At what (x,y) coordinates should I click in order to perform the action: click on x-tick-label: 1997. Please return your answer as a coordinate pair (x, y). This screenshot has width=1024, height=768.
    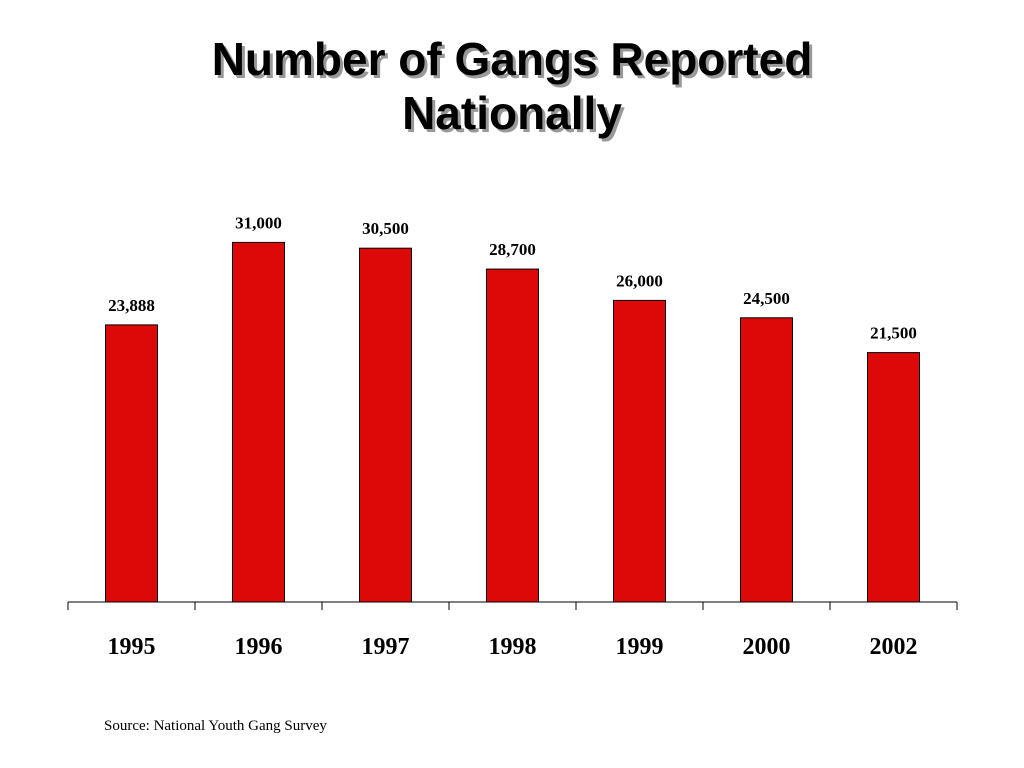
    Looking at the image, I should click on (386, 647).